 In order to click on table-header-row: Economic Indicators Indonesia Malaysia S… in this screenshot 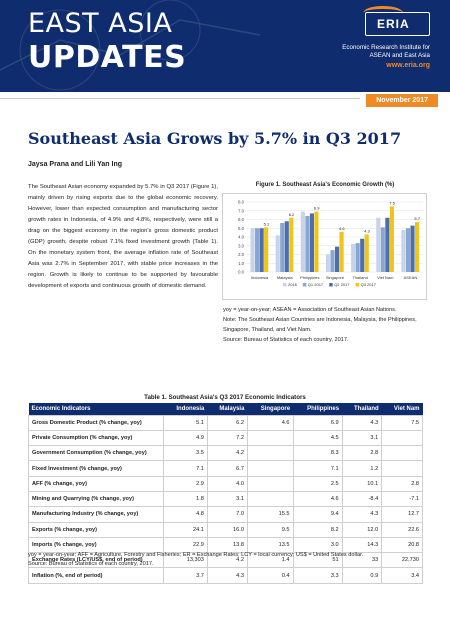, I will do `click(225, 409)`.